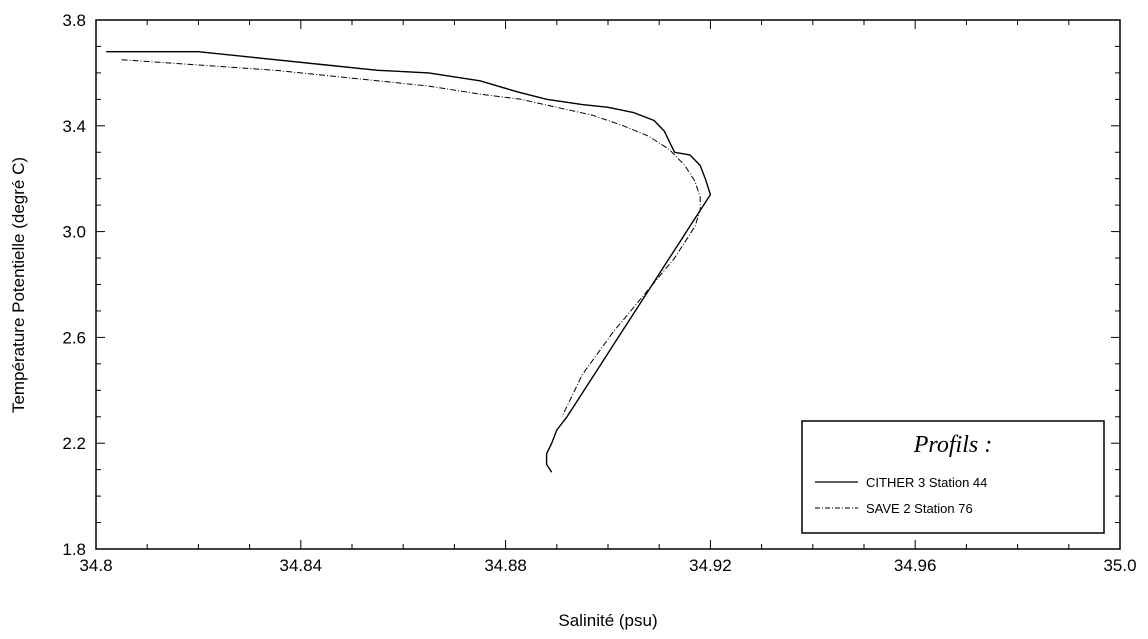  What do you see at coordinates (952, 445) in the screenshot?
I see `legend-title: Profils :` at bounding box center [952, 445].